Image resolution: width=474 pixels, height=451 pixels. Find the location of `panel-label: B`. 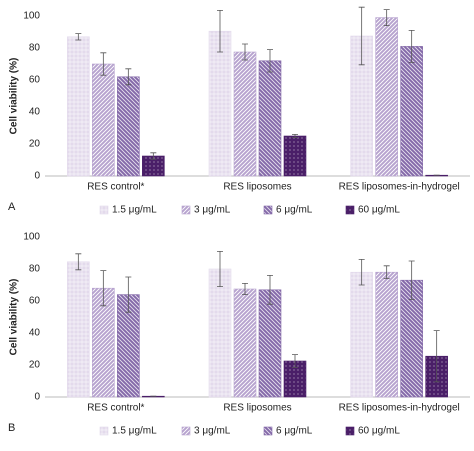

panel-label: B is located at coordinates (11, 428).